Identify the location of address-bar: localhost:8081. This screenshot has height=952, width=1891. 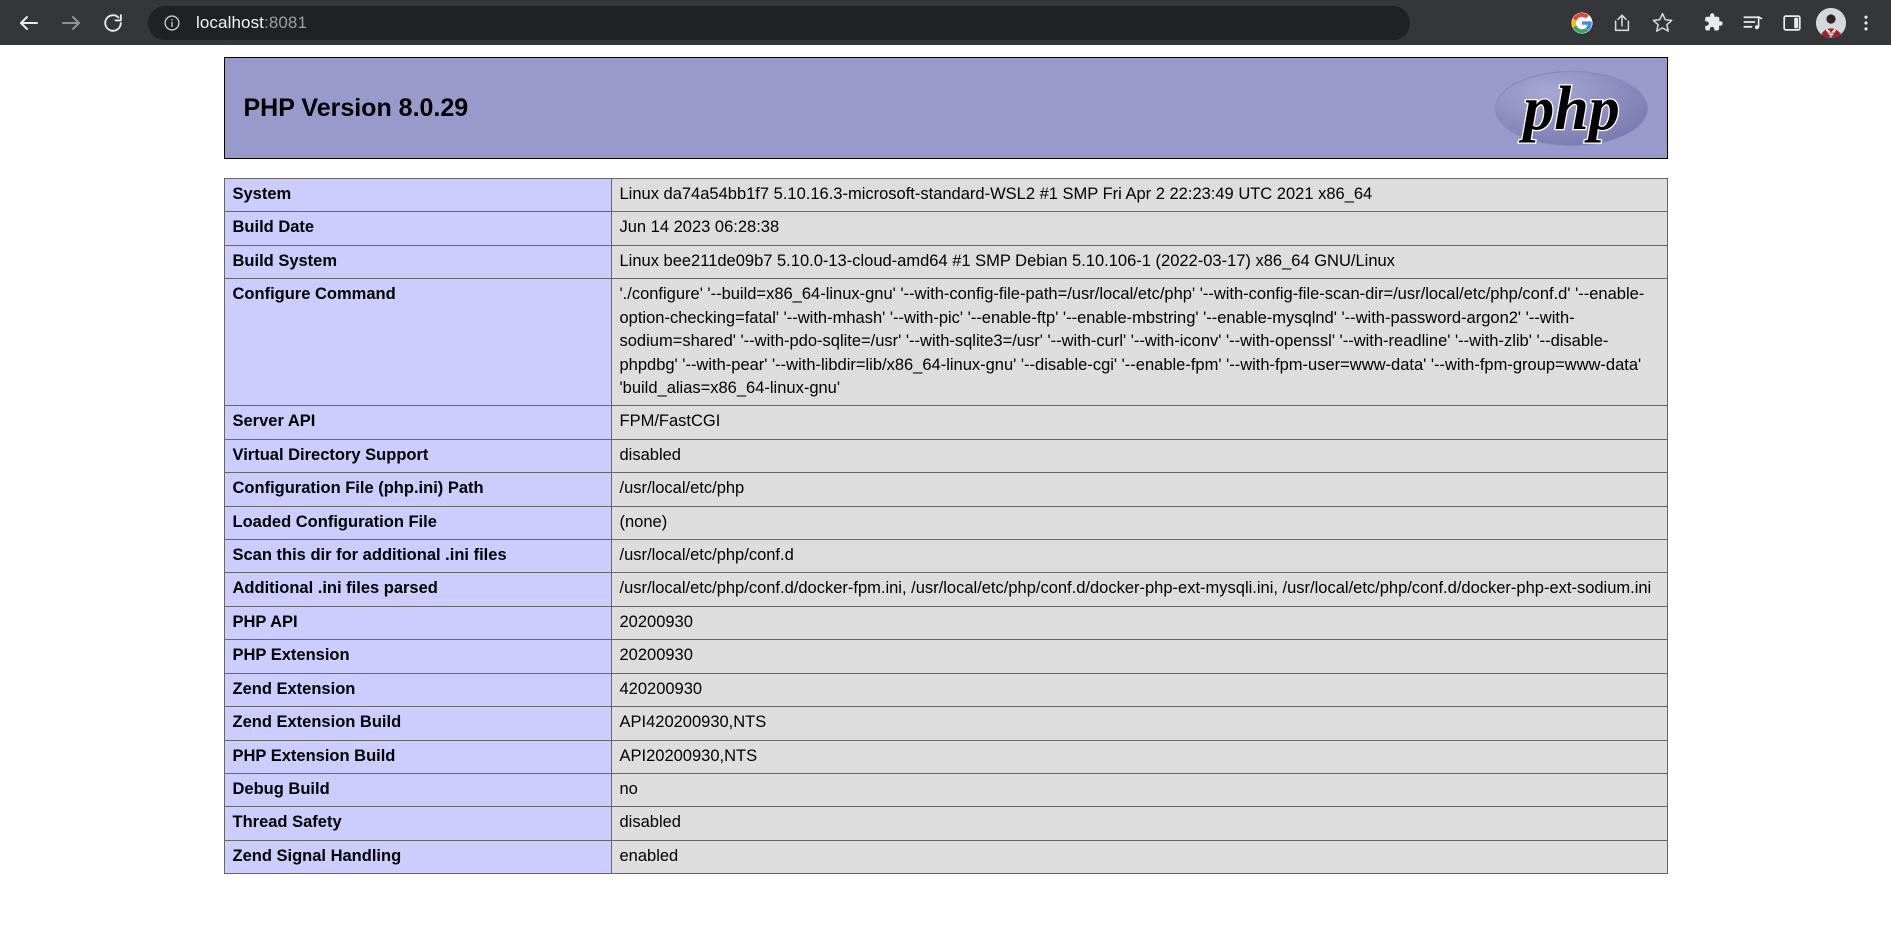
(779, 22).